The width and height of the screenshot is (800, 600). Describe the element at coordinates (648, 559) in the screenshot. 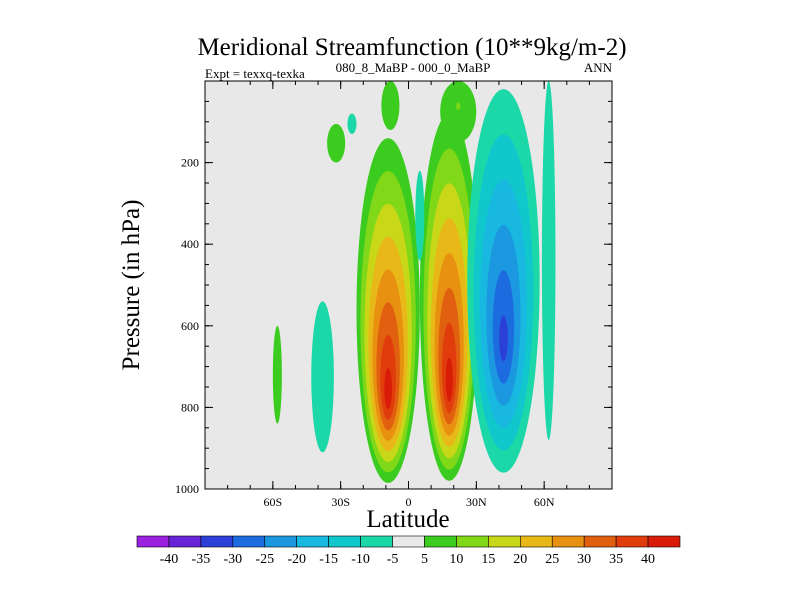

I see `colorbar-tick-label: 40` at that location.